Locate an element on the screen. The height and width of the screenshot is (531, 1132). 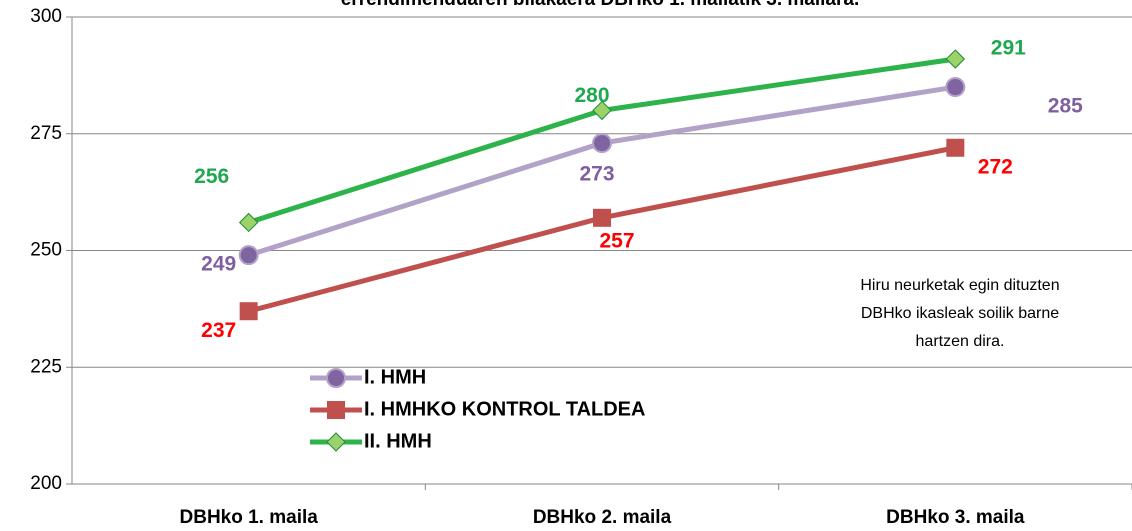
y-tick-label: 200 is located at coordinates (46, 483).